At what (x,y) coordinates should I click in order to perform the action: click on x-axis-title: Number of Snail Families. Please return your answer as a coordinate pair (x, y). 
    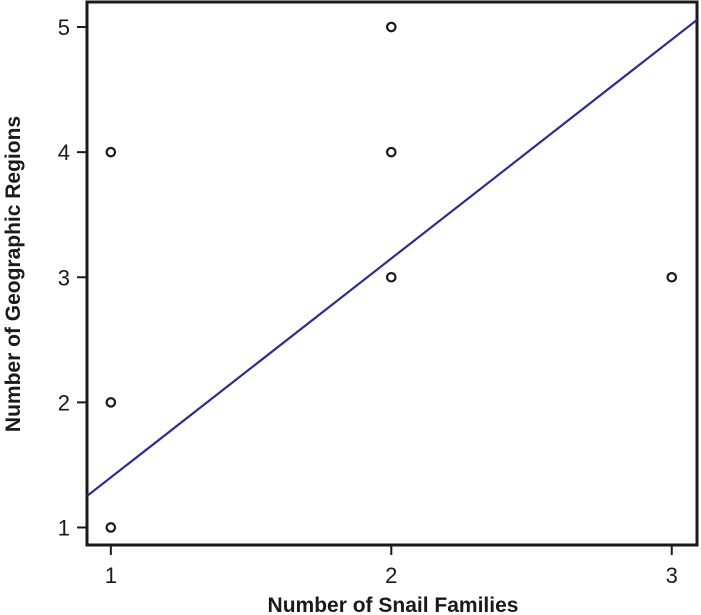
    Looking at the image, I should click on (393, 604).